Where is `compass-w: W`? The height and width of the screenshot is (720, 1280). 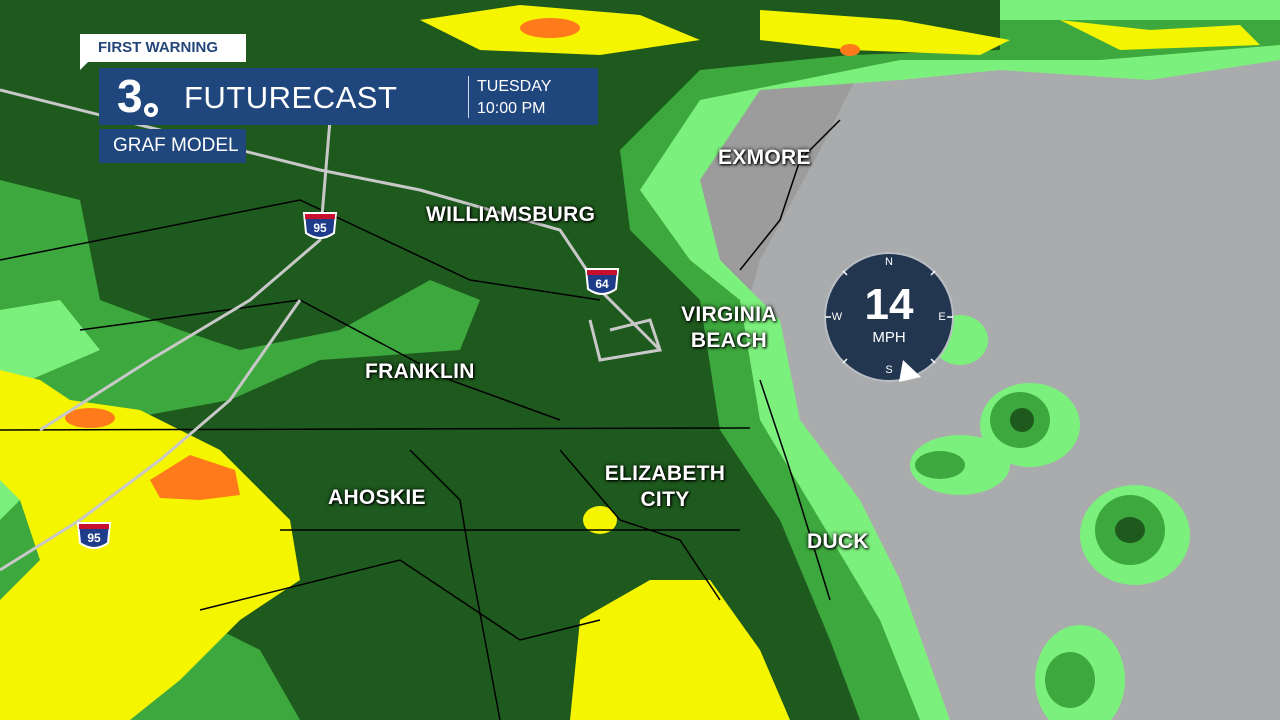
compass-w: W is located at coordinates (837, 317).